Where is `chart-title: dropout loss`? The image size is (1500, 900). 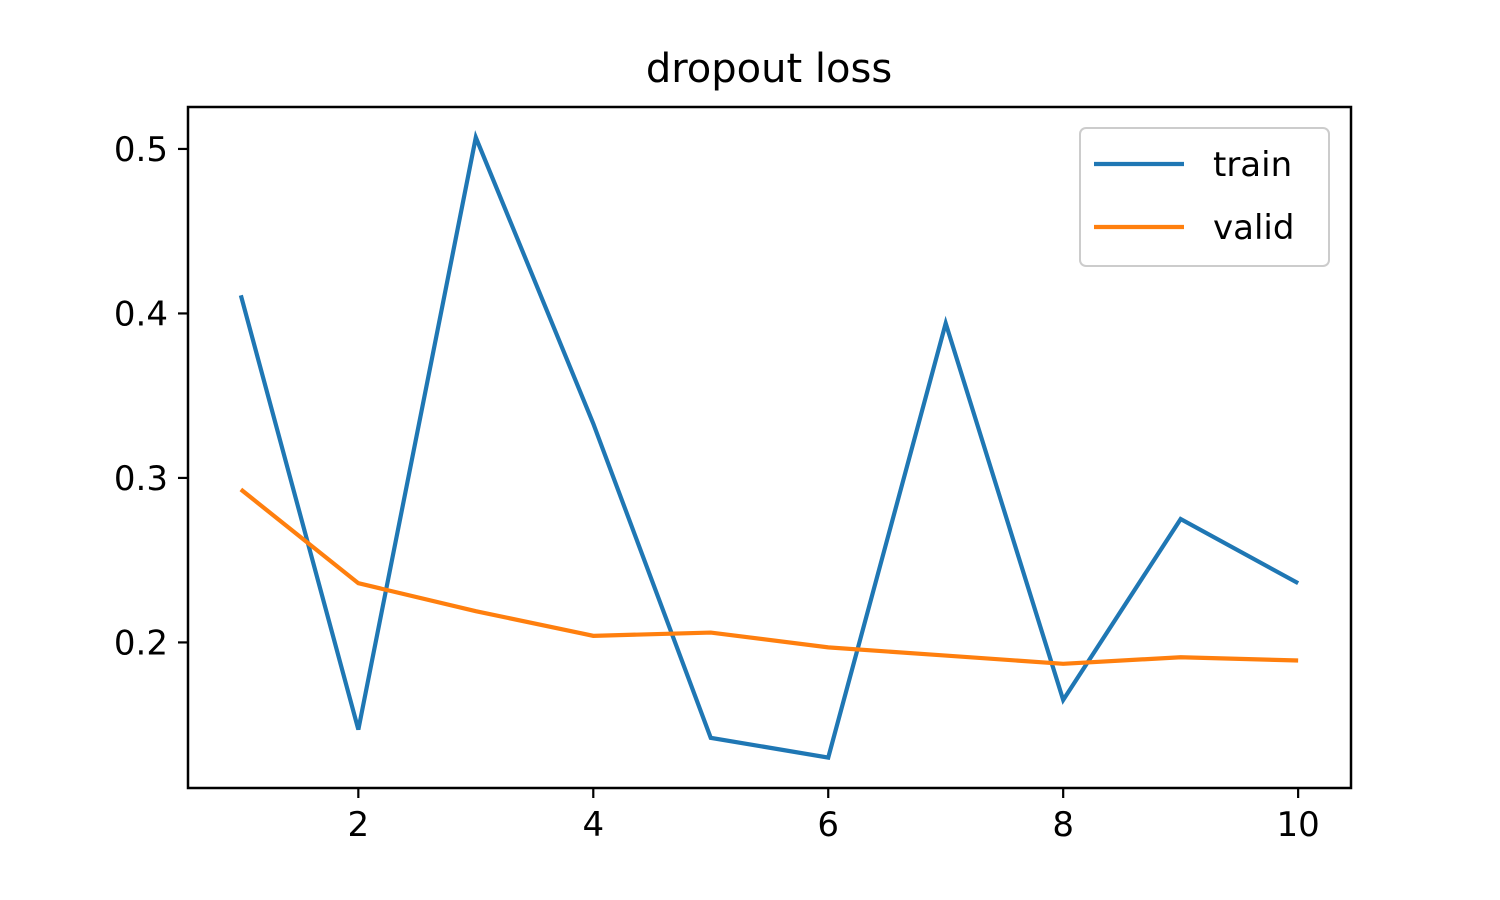
chart-title: dropout loss is located at coordinates (769, 69).